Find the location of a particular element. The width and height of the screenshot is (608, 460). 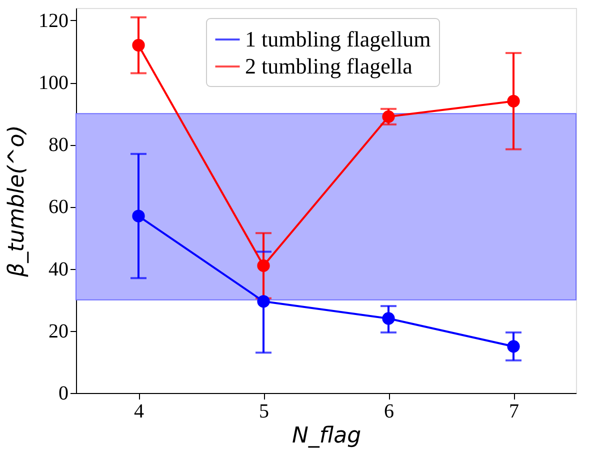

y-tick-label: 100 is located at coordinates (53, 83).